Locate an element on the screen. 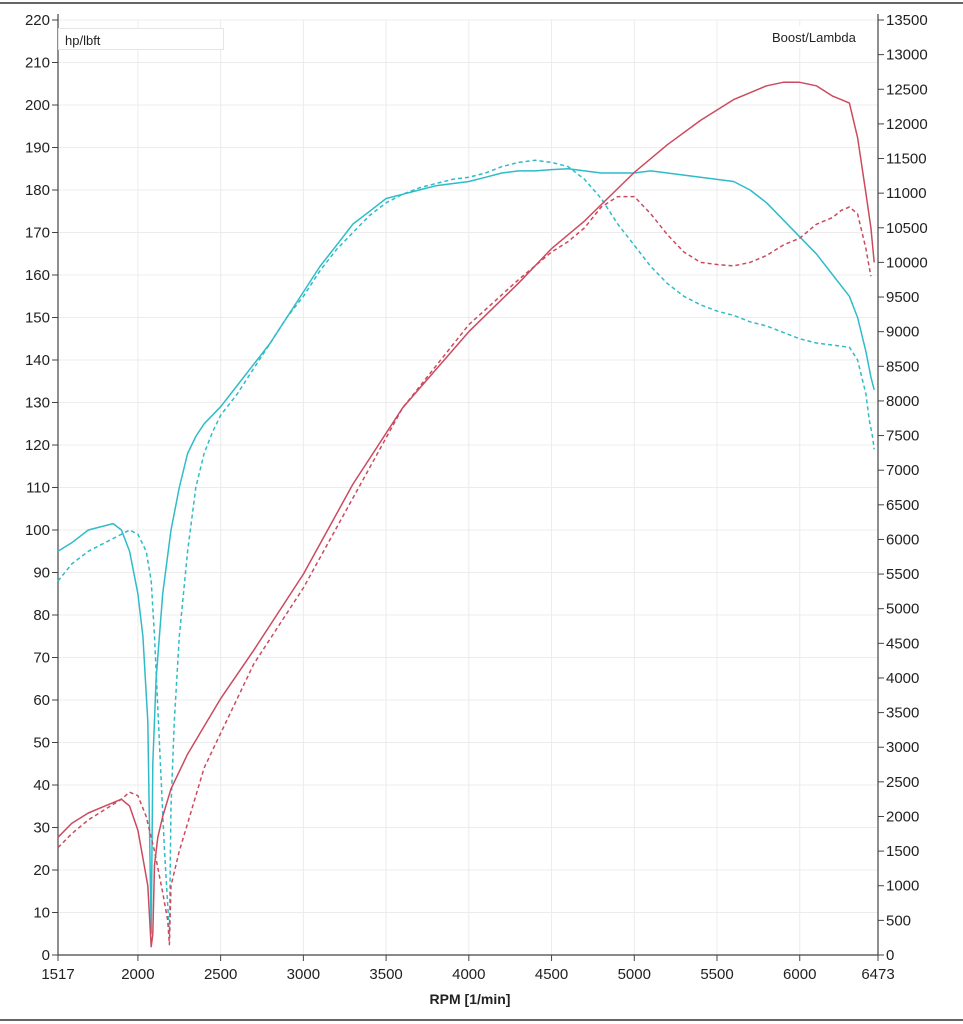  x-tick-label: 3000 is located at coordinates (303, 974).